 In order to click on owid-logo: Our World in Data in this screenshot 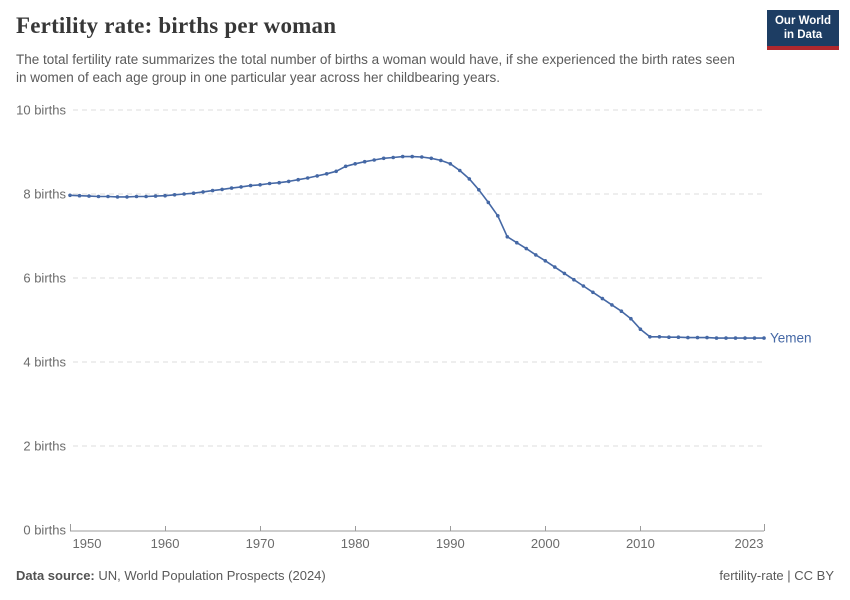, I will do `click(803, 30)`.